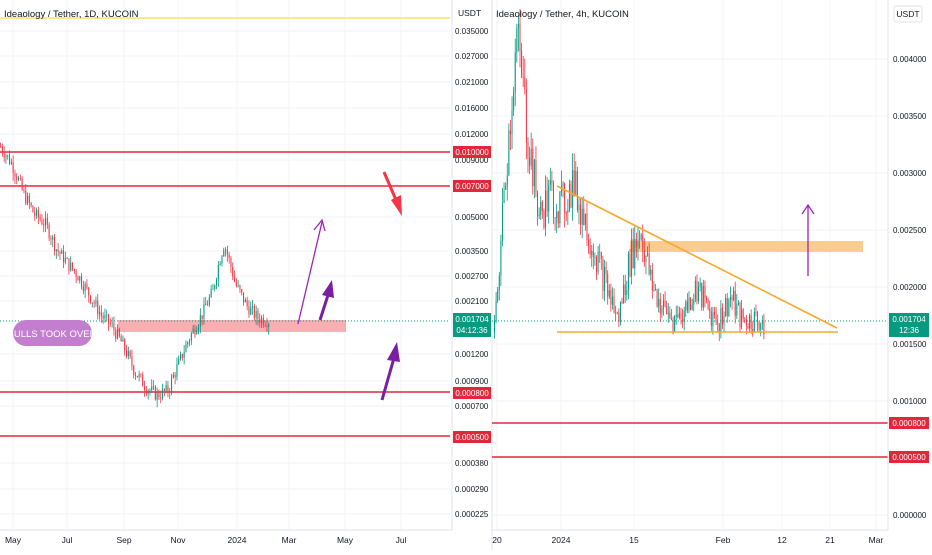 The width and height of the screenshot is (932, 555). Describe the element at coordinates (472, 330) in the screenshot. I see `svg-text: 04:12:36` at that location.